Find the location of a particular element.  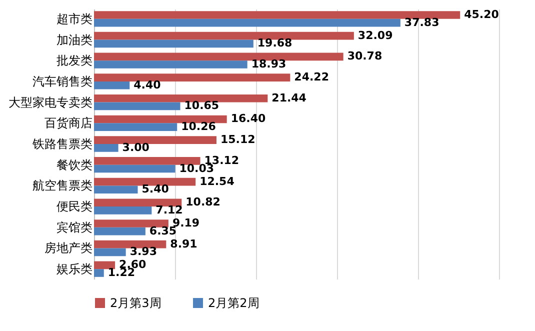

data-label: 37.83 is located at coordinates (422, 22).